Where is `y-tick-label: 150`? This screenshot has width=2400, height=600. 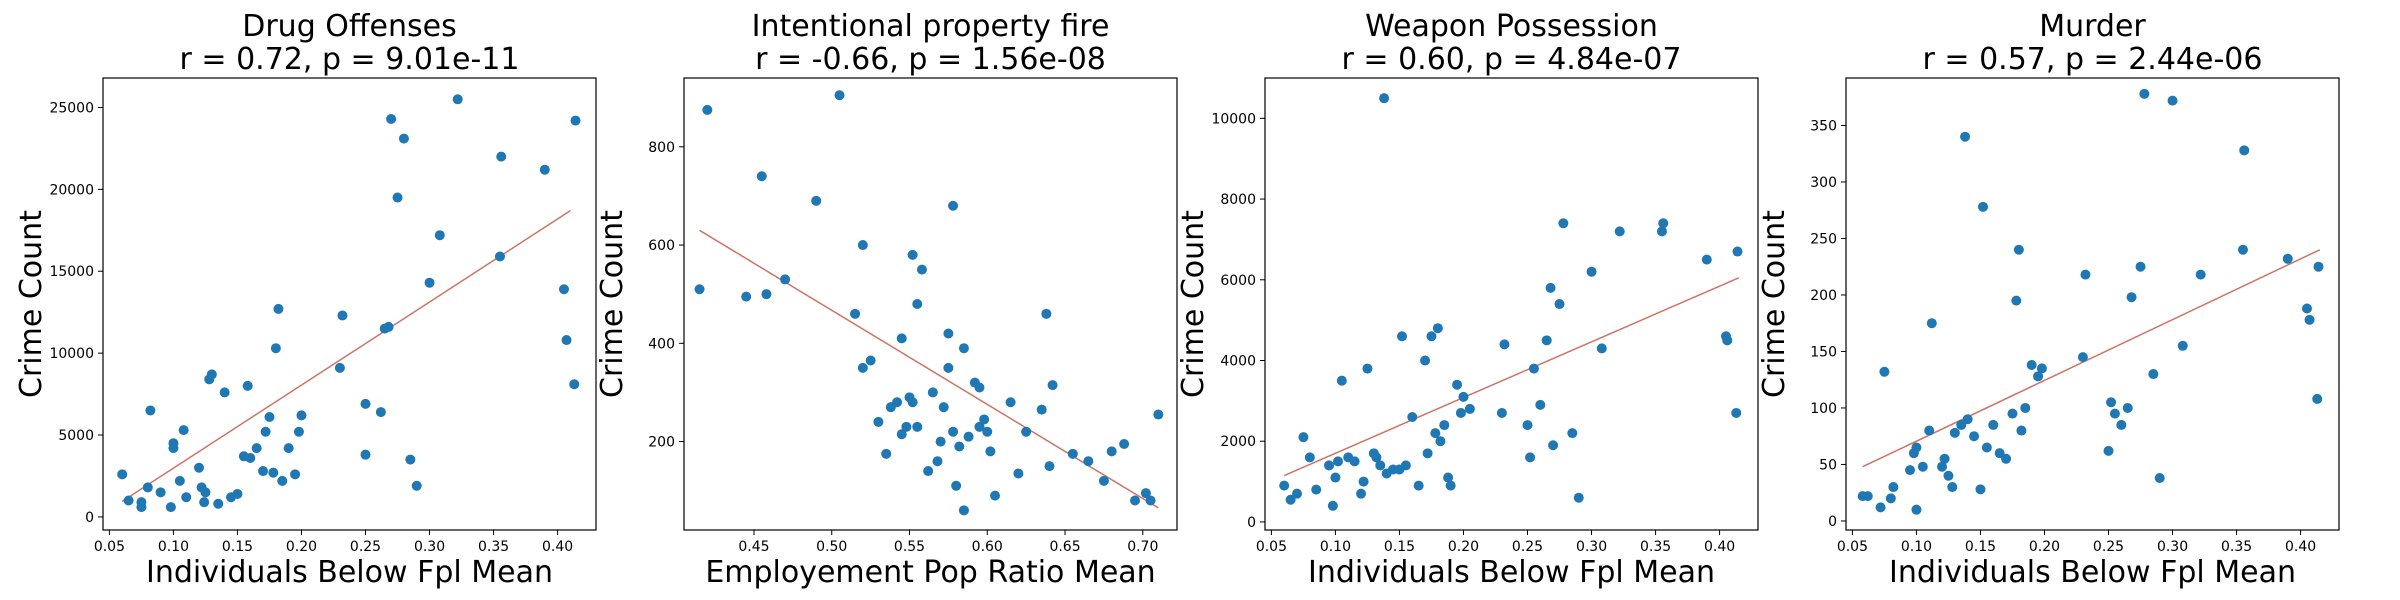
y-tick-label: 150 is located at coordinates (1823, 352).